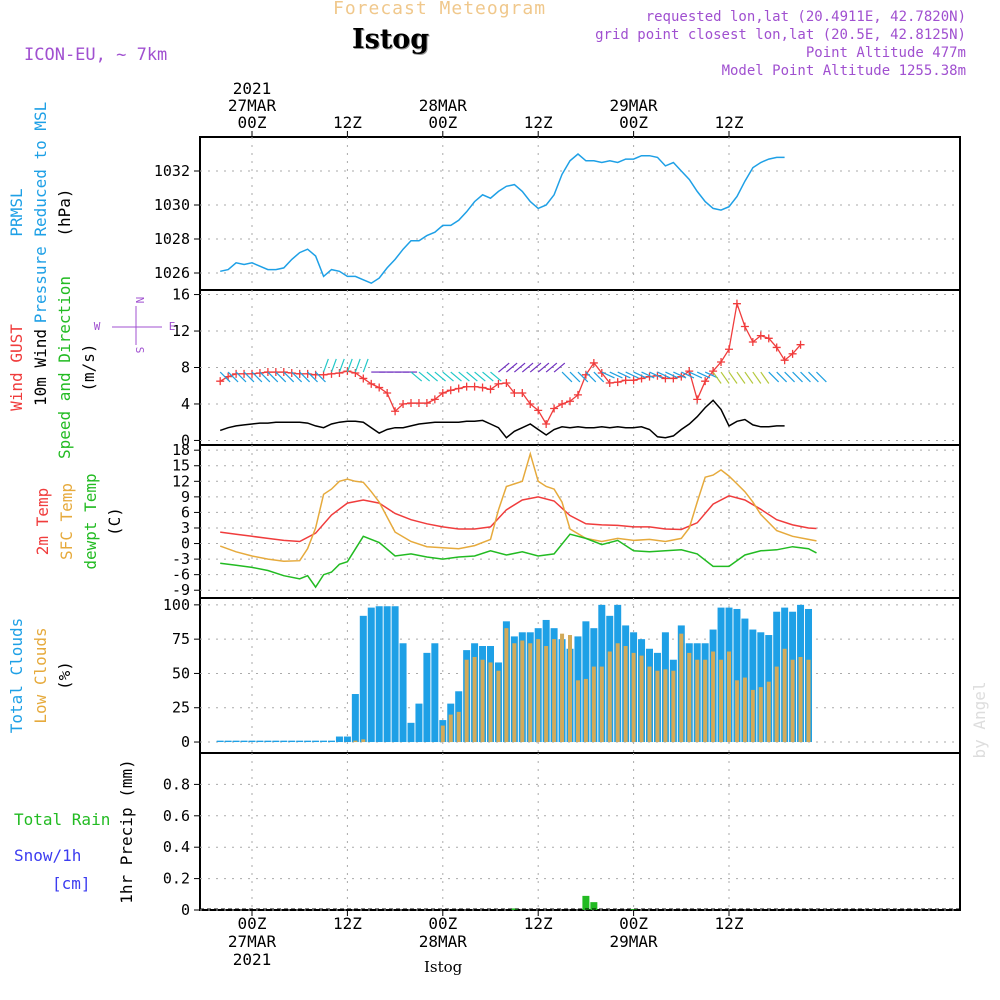 The height and width of the screenshot is (1000, 1000). Describe the element at coordinates (16, 212) in the screenshot. I see `pressure-axis-label: PRMSL` at that location.